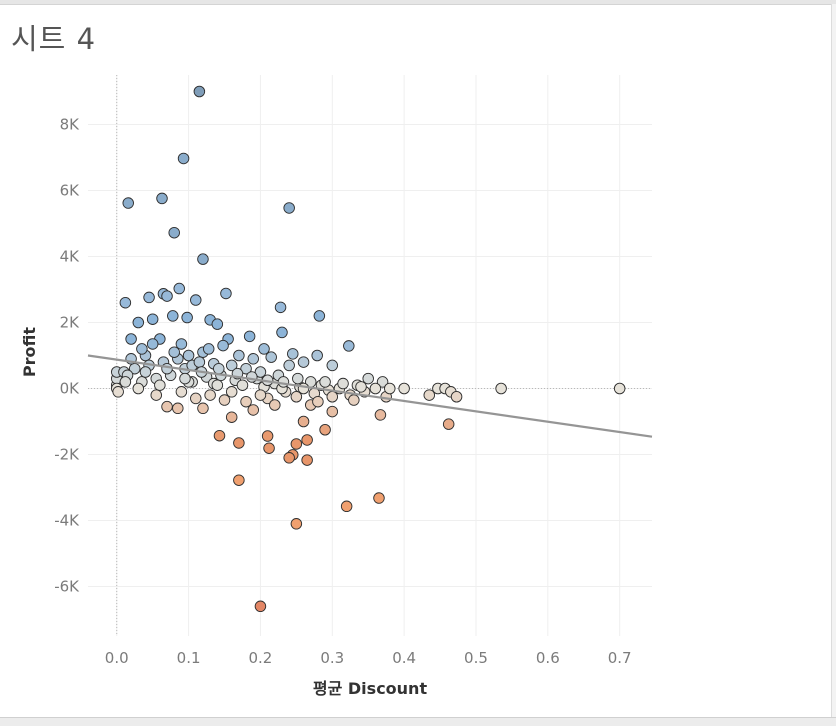 This screenshot has width=836, height=726. What do you see at coordinates (29, 352) in the screenshot?
I see `y-axis-title: Profit` at bounding box center [29, 352].